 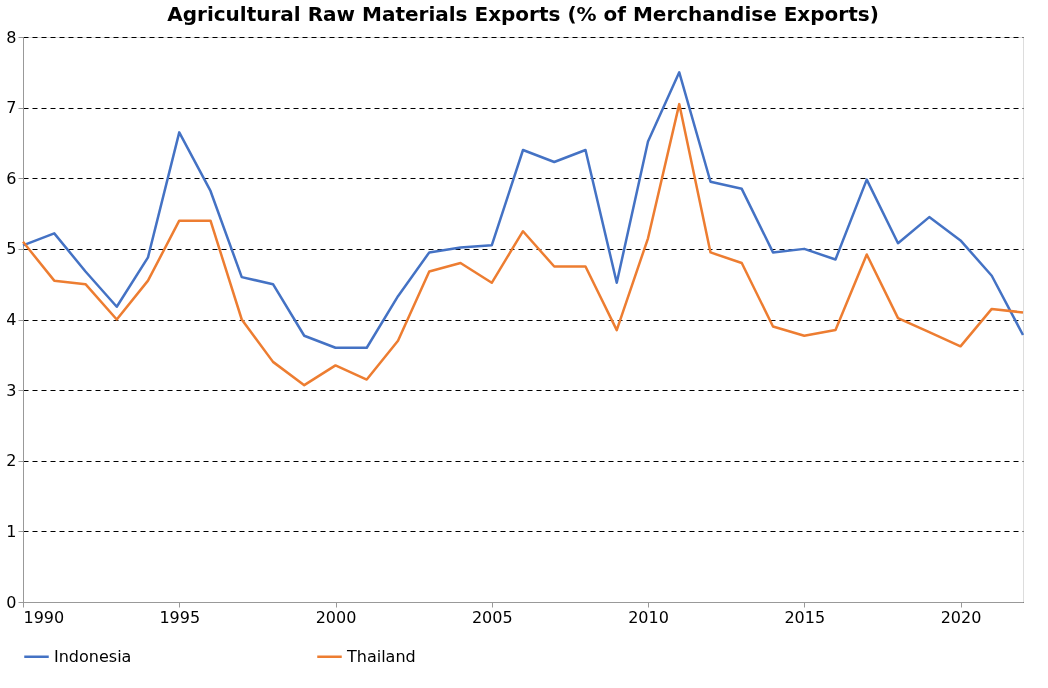 I want to click on x-tick-label: 2010, so click(x=648, y=617).